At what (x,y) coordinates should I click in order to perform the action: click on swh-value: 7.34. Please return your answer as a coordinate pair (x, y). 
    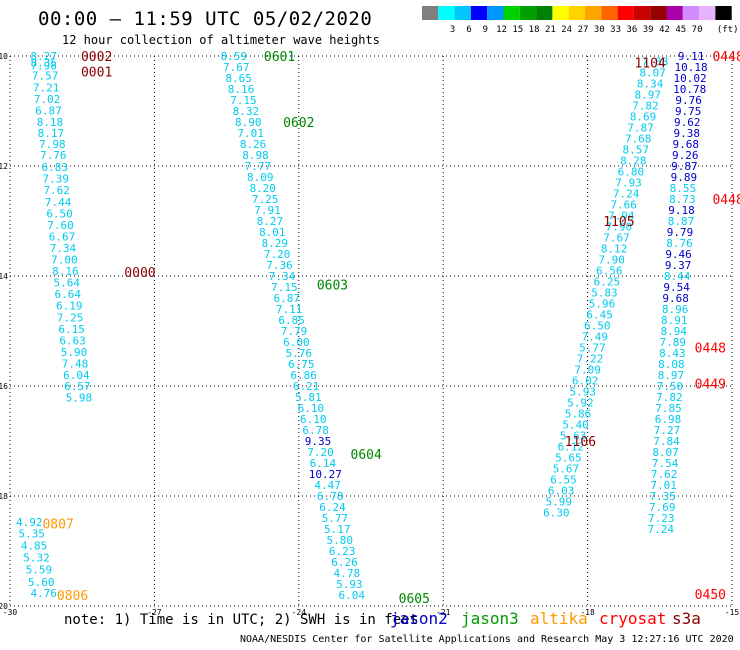
    Looking at the image, I should click on (282, 276).